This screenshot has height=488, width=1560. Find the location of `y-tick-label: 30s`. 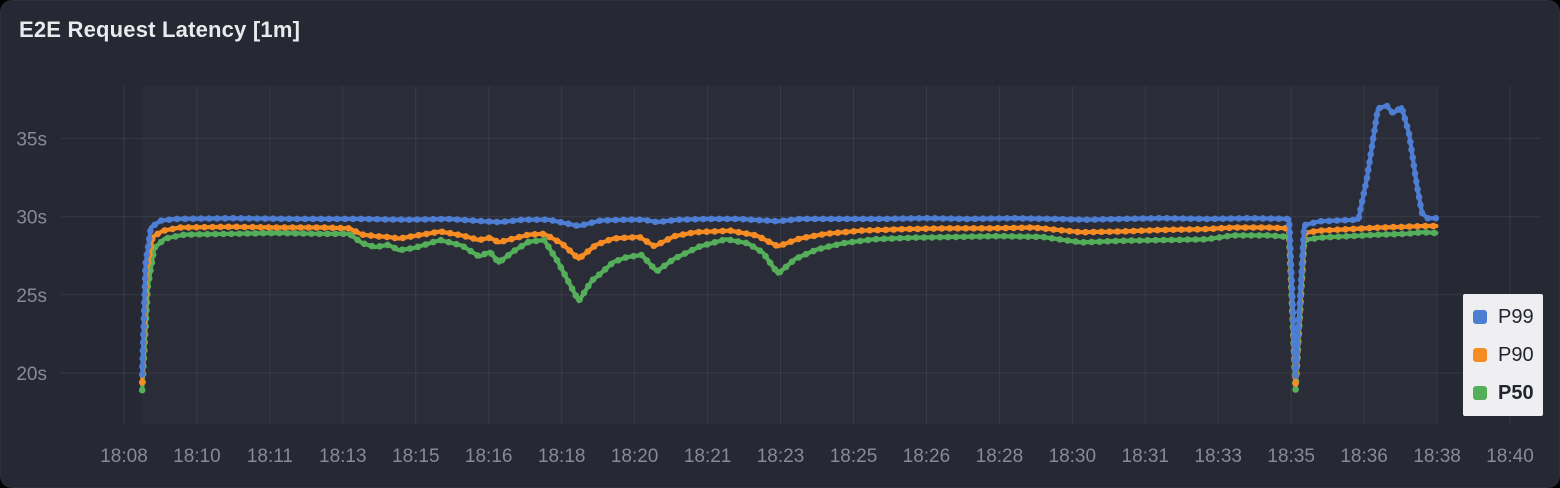

y-tick-label: 30s is located at coordinates (31, 218).